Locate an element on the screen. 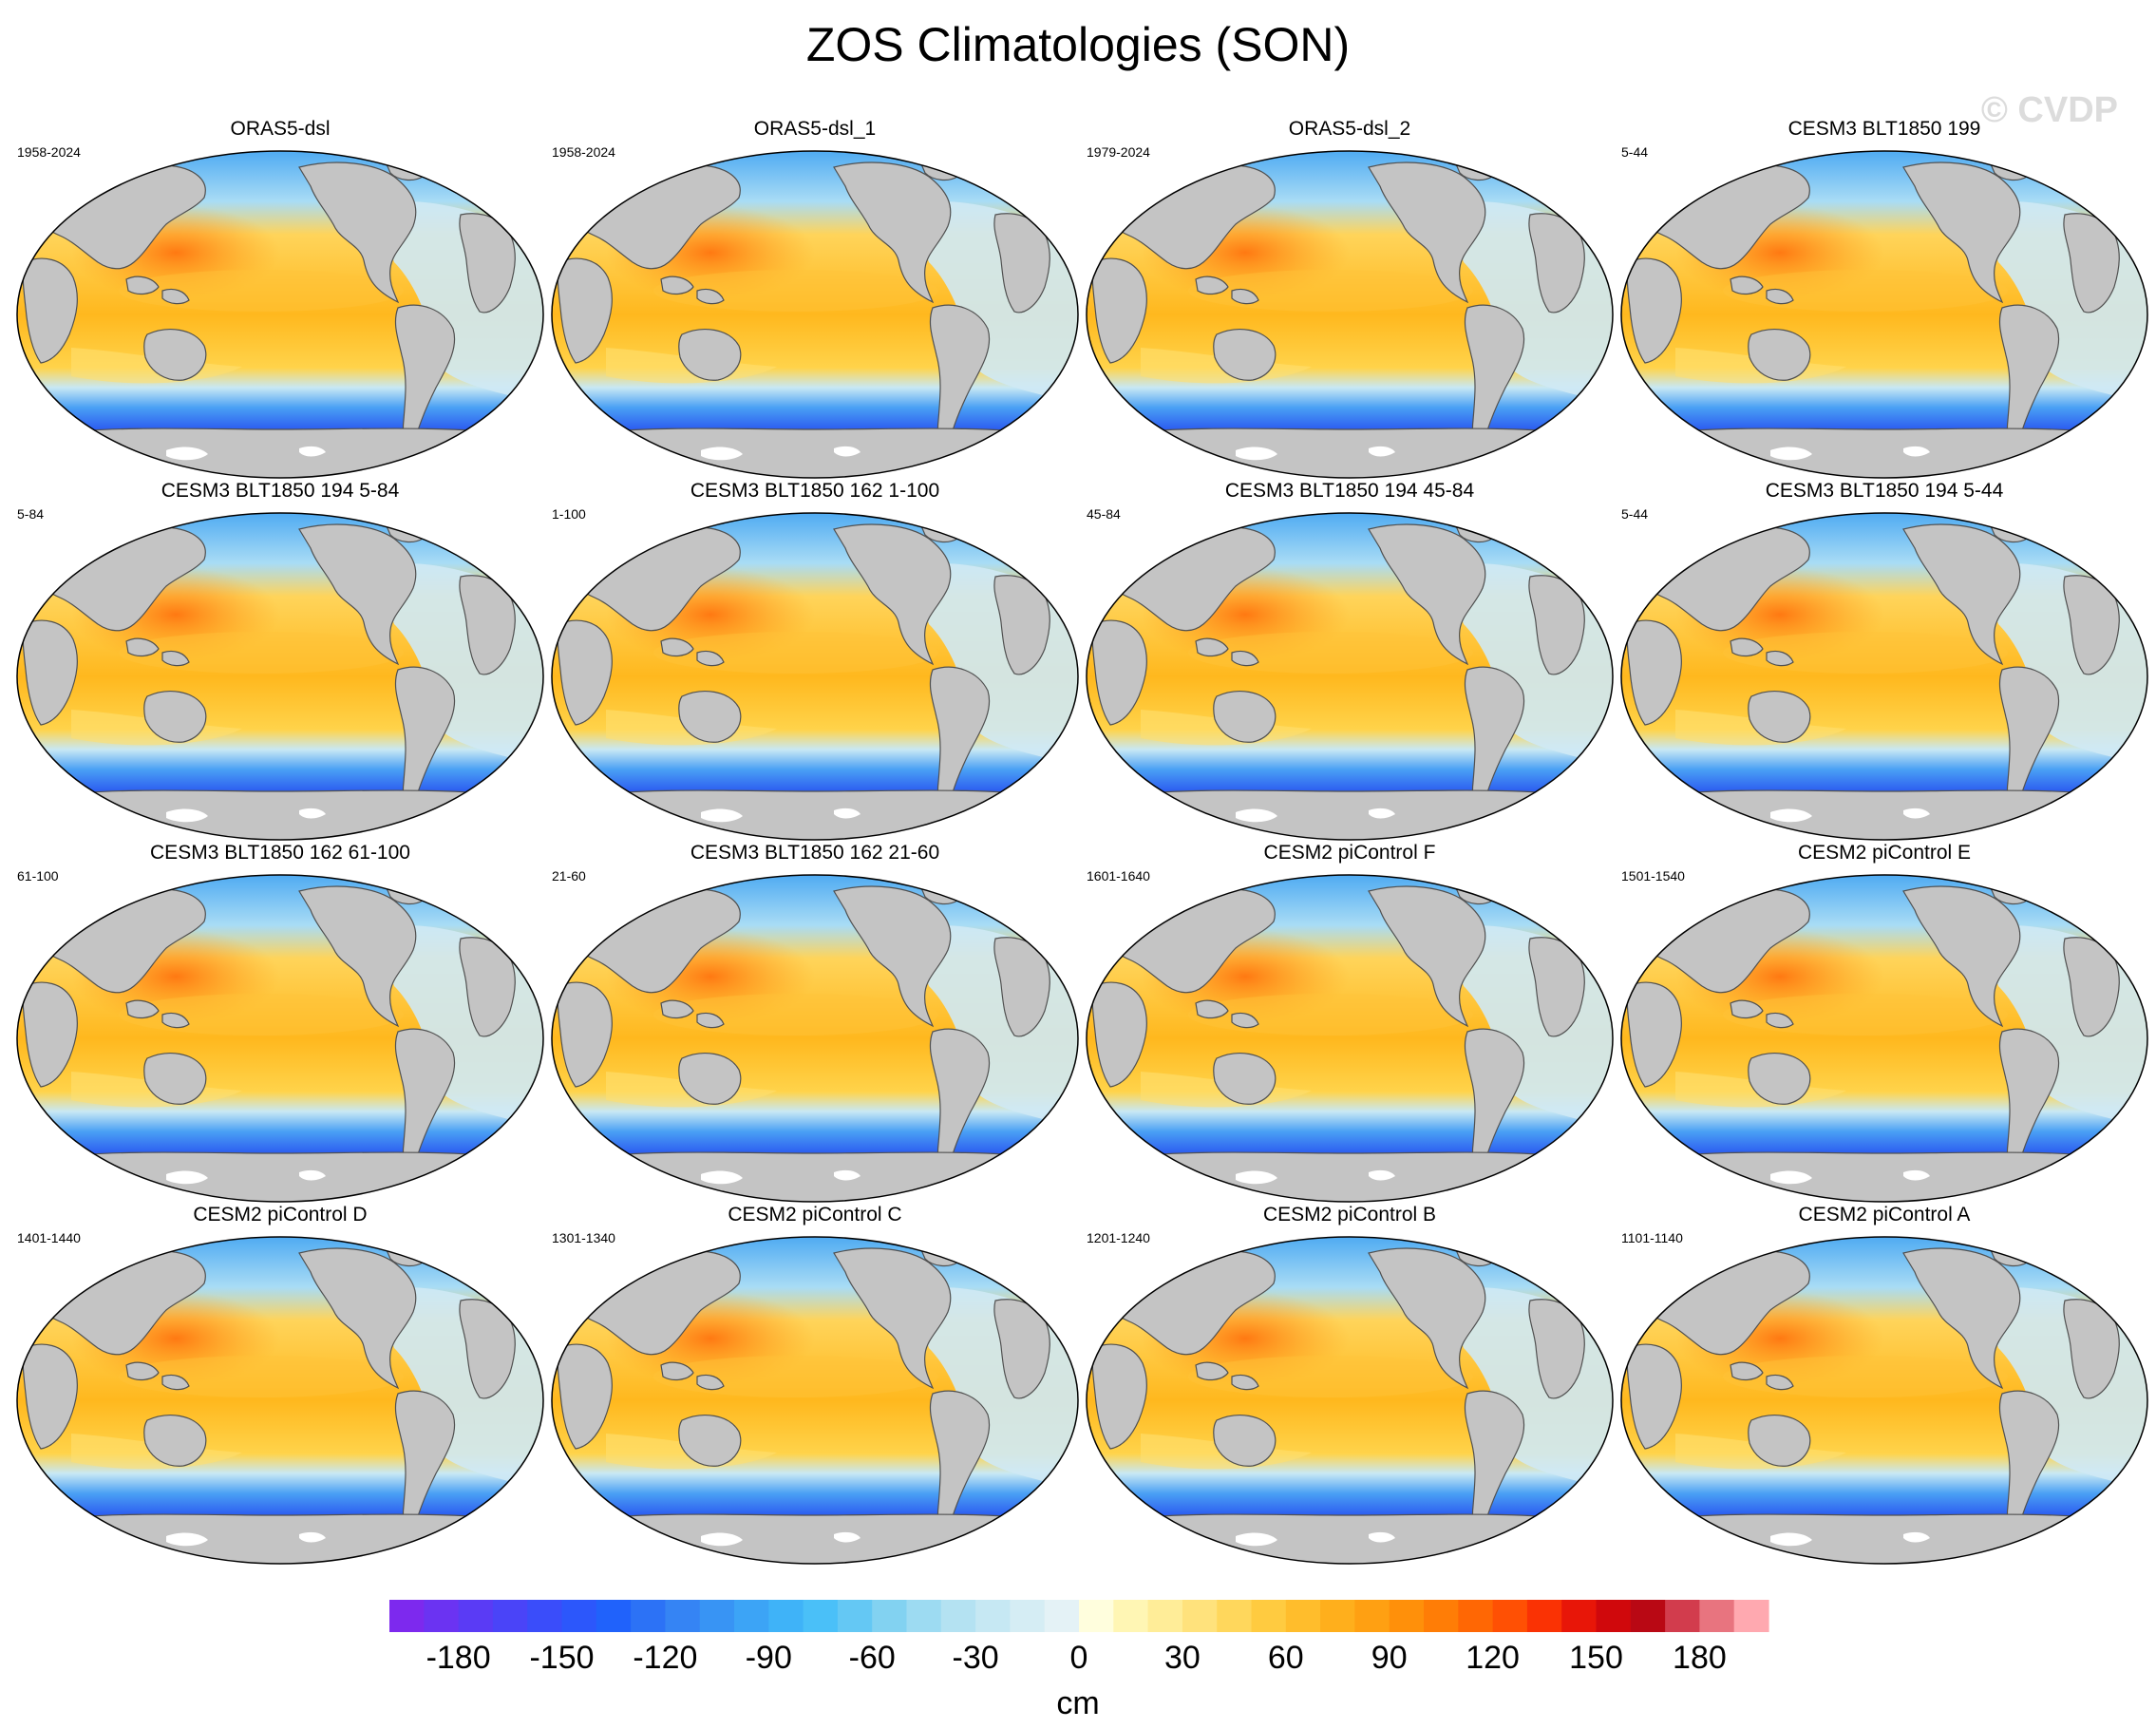 The image size is (2156, 1729). colorbar: -180 -150 -120 -90 -60 -30 0 30 60 90 120 150 180 cm is located at coordinates (1079, 1660).